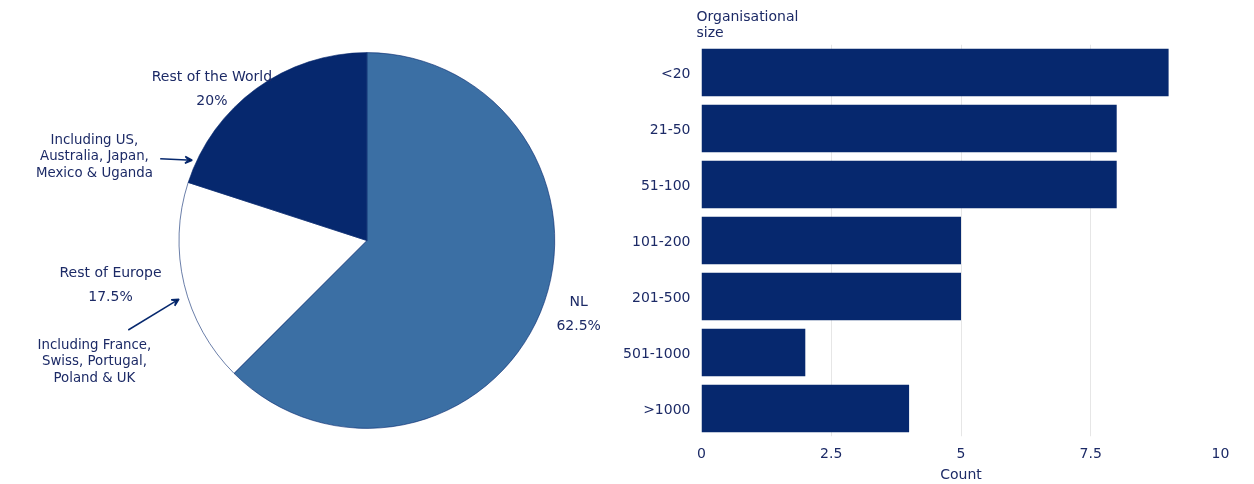 The height and width of the screenshot is (484, 1254). What do you see at coordinates (747, 23) in the screenshot?
I see `y-axis-title: Organisational size` at bounding box center [747, 23].